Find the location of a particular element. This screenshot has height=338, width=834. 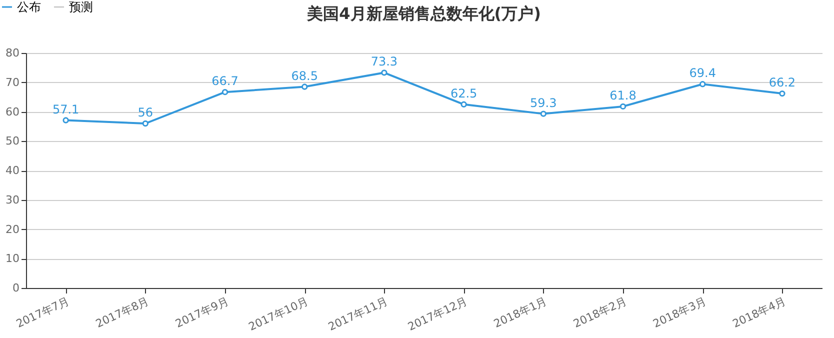

y-tick-label: 10 is located at coordinates (13, 259).